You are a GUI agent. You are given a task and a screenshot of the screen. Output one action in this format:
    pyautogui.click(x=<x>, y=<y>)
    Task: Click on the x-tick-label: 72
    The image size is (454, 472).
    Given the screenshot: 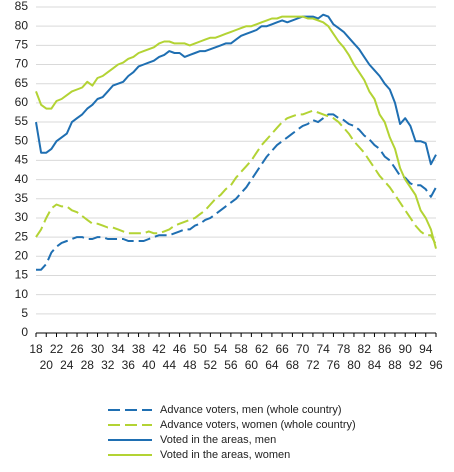 What is the action you would take?
    pyautogui.click(x=313, y=365)
    